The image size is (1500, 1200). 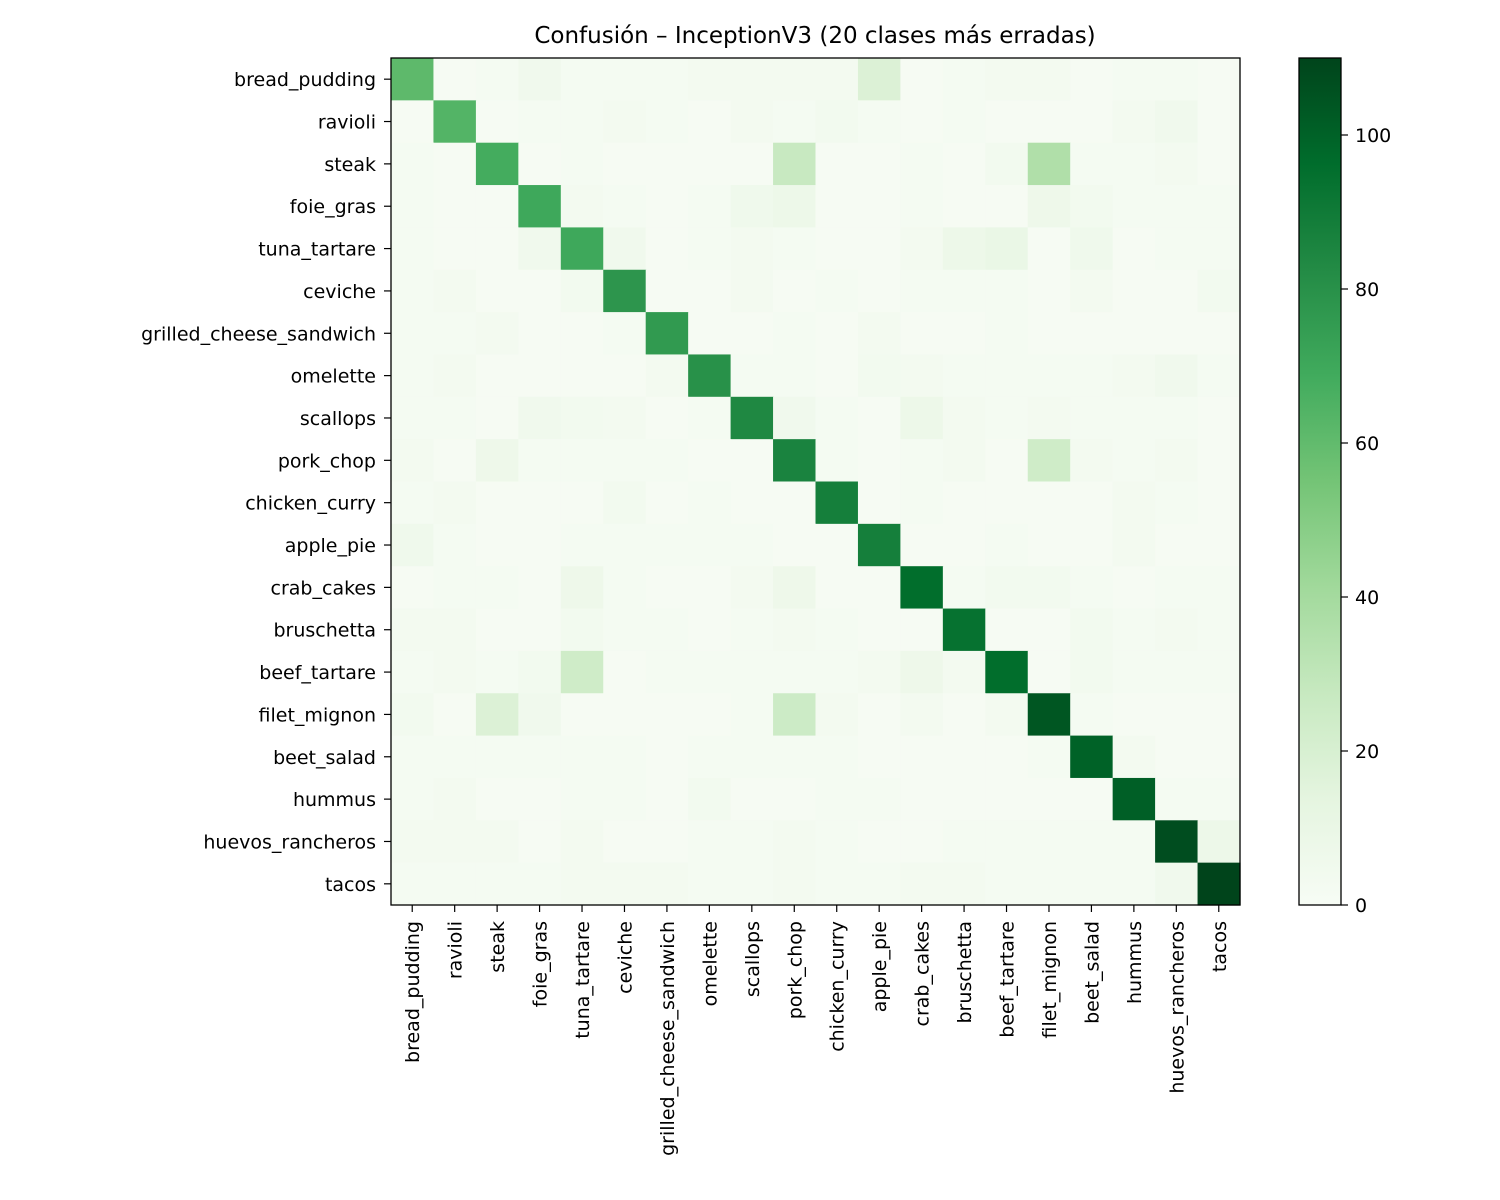 What do you see at coordinates (1220, 946) in the screenshot?
I see `x-tick-label: tacos` at bounding box center [1220, 946].